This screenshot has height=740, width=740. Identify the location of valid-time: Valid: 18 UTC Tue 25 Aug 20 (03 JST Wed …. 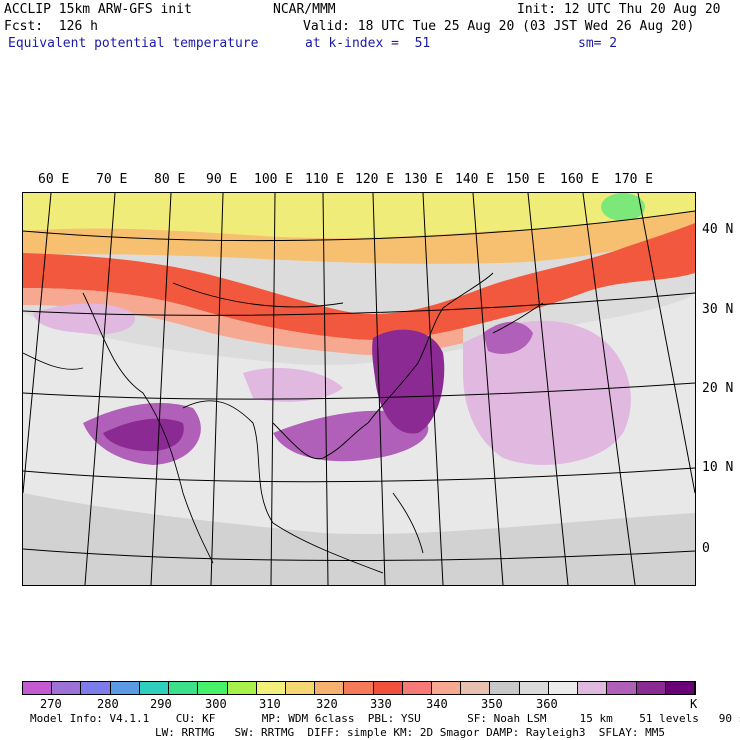
(499, 26).